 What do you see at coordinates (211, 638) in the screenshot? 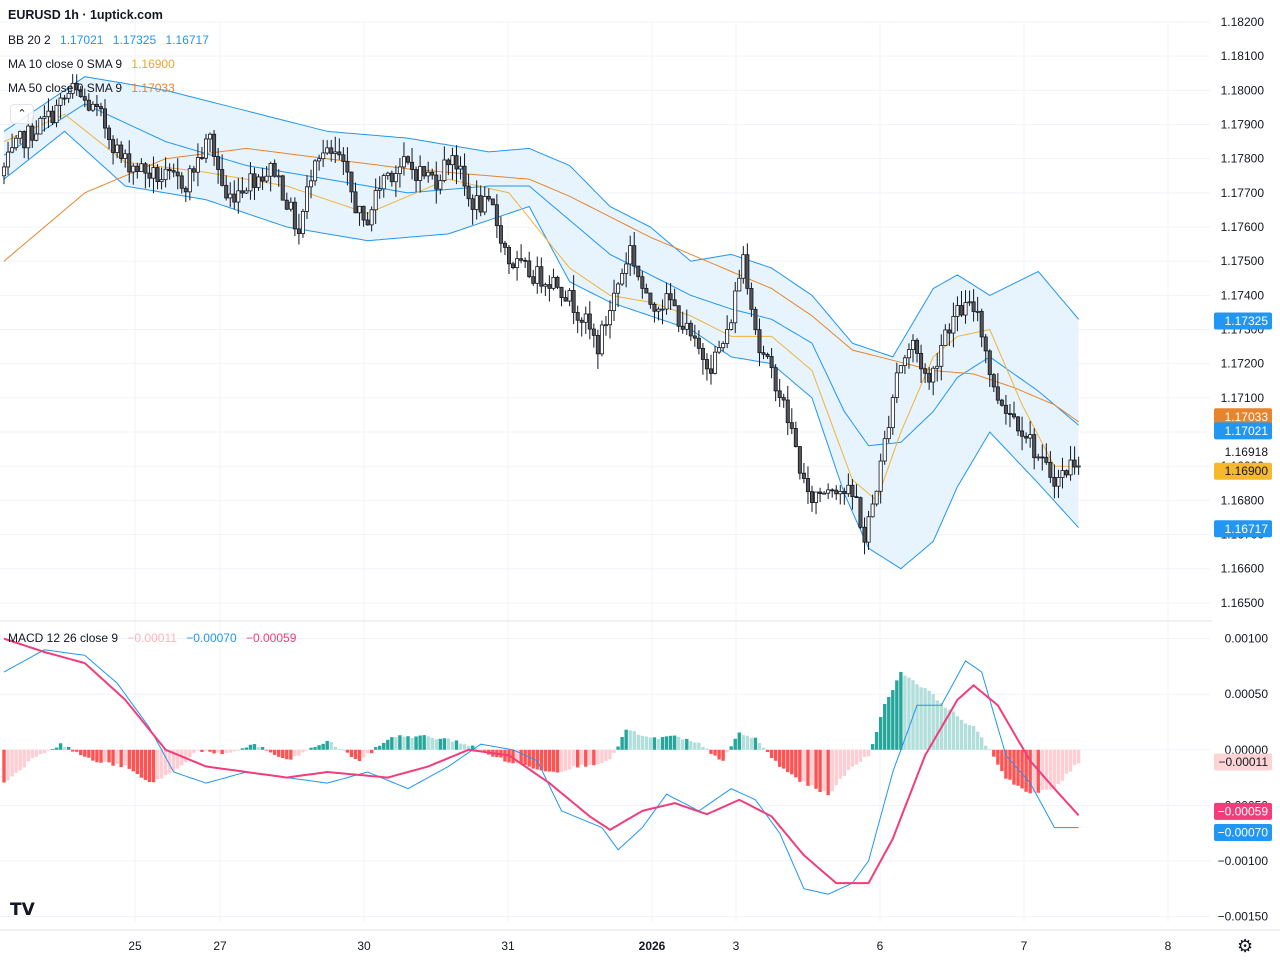
I see `macd-macd-value: −0.00070` at bounding box center [211, 638].